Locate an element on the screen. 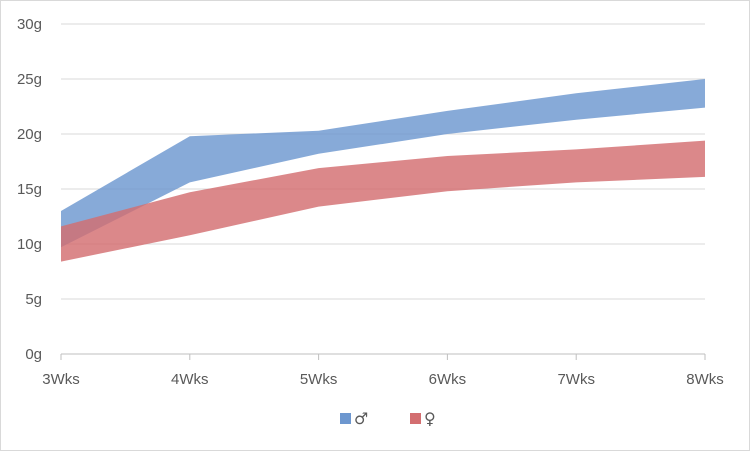 This screenshot has height=451, width=750. y-tick-label: 15g is located at coordinates (29, 189).